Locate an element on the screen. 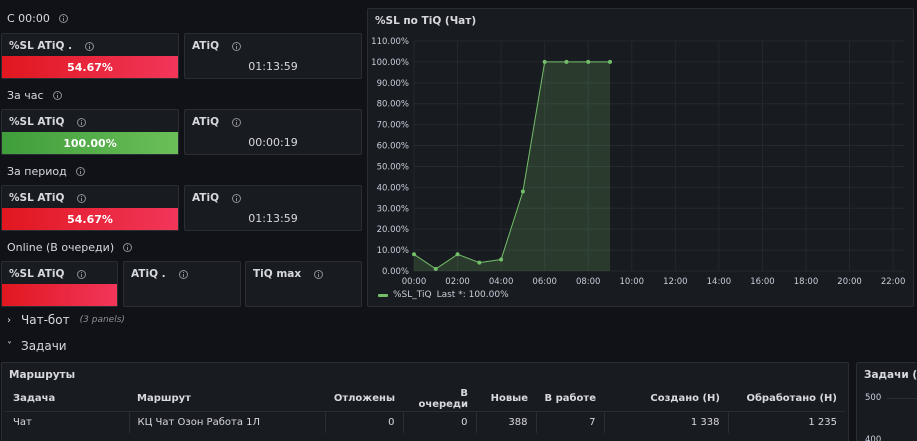 Image resolution: width=917 pixels, height=441 pixels. stat-panel-atiq-since: ATiQ 01:13:59 is located at coordinates (273, 56).